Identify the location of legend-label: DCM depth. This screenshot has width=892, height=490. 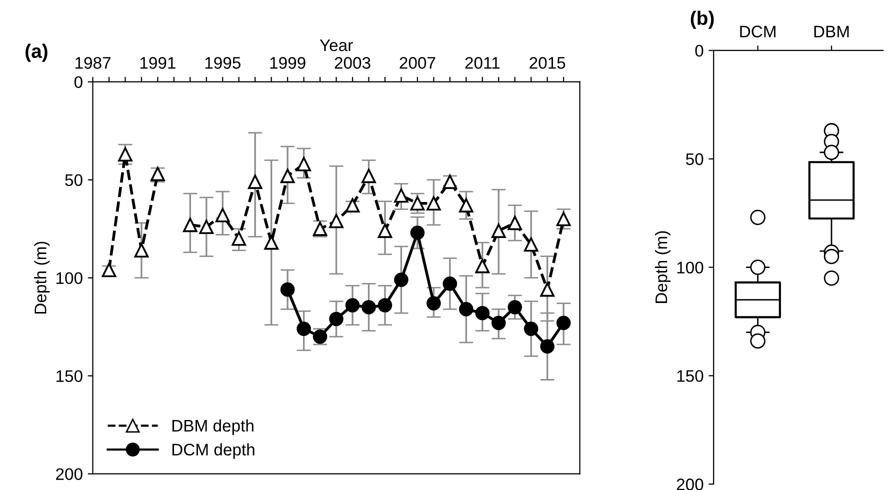
(213, 451).